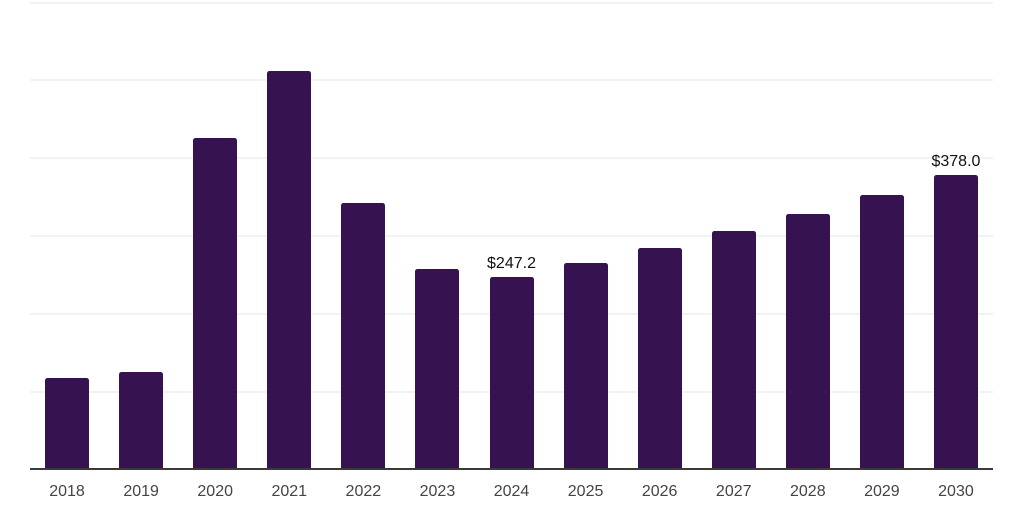 The width and height of the screenshot is (1024, 512). I want to click on x-tick-label: 2029, so click(882, 491).